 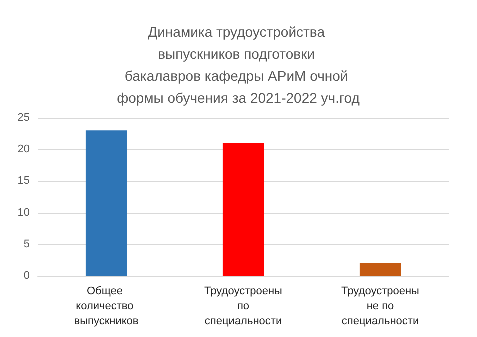 What do you see at coordinates (27, 244) in the screenshot?
I see `y-tick-label: 5` at bounding box center [27, 244].